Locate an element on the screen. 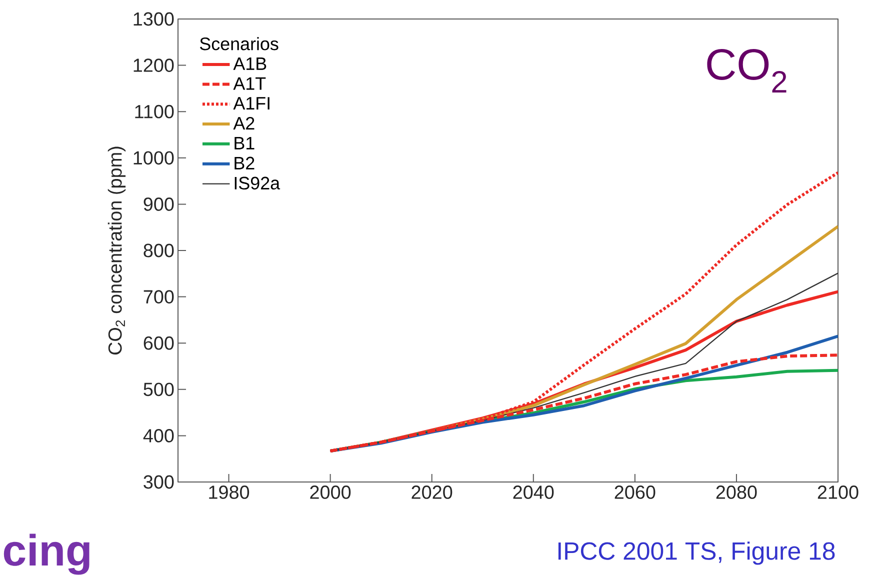 The image size is (881, 577). legend-label: B1 is located at coordinates (244, 143).